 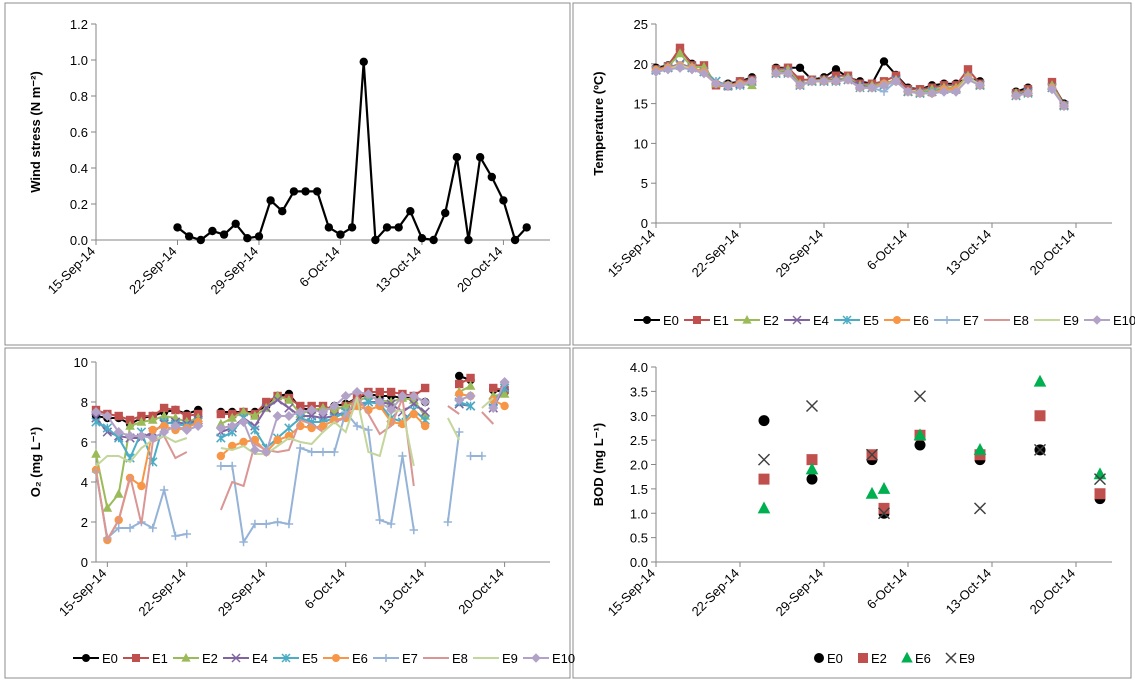 What do you see at coordinates (806, 320) in the screenshot?
I see `legend-item-e4: E4` at bounding box center [806, 320].